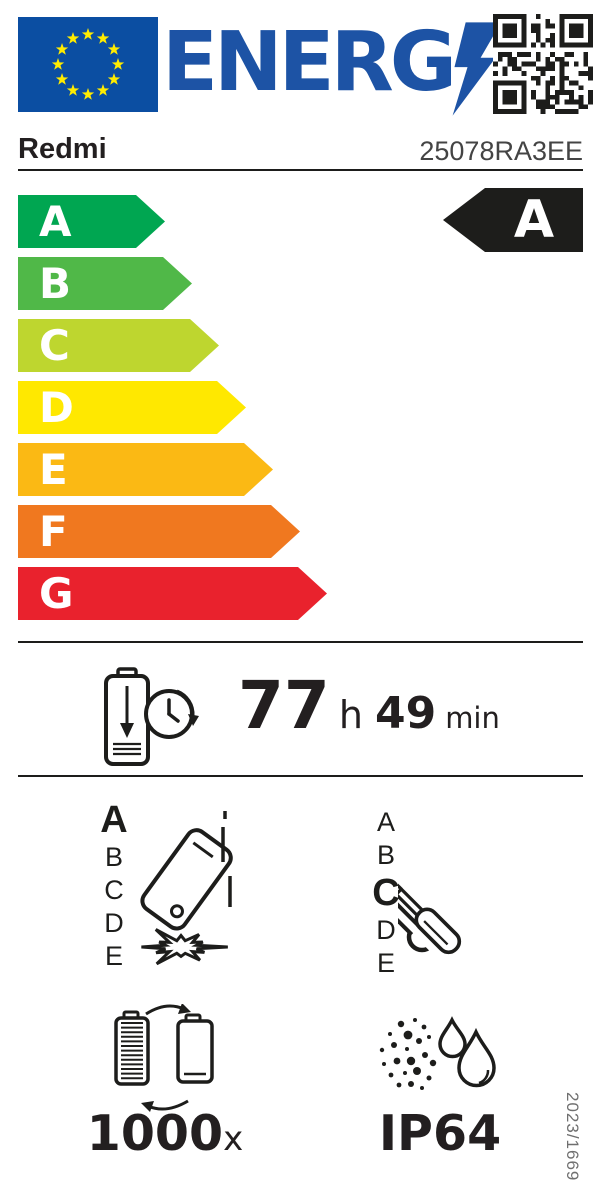 The image size is (600, 1200). Describe the element at coordinates (405, 713) in the screenshot. I see `endurance-minutes: 49` at that location.